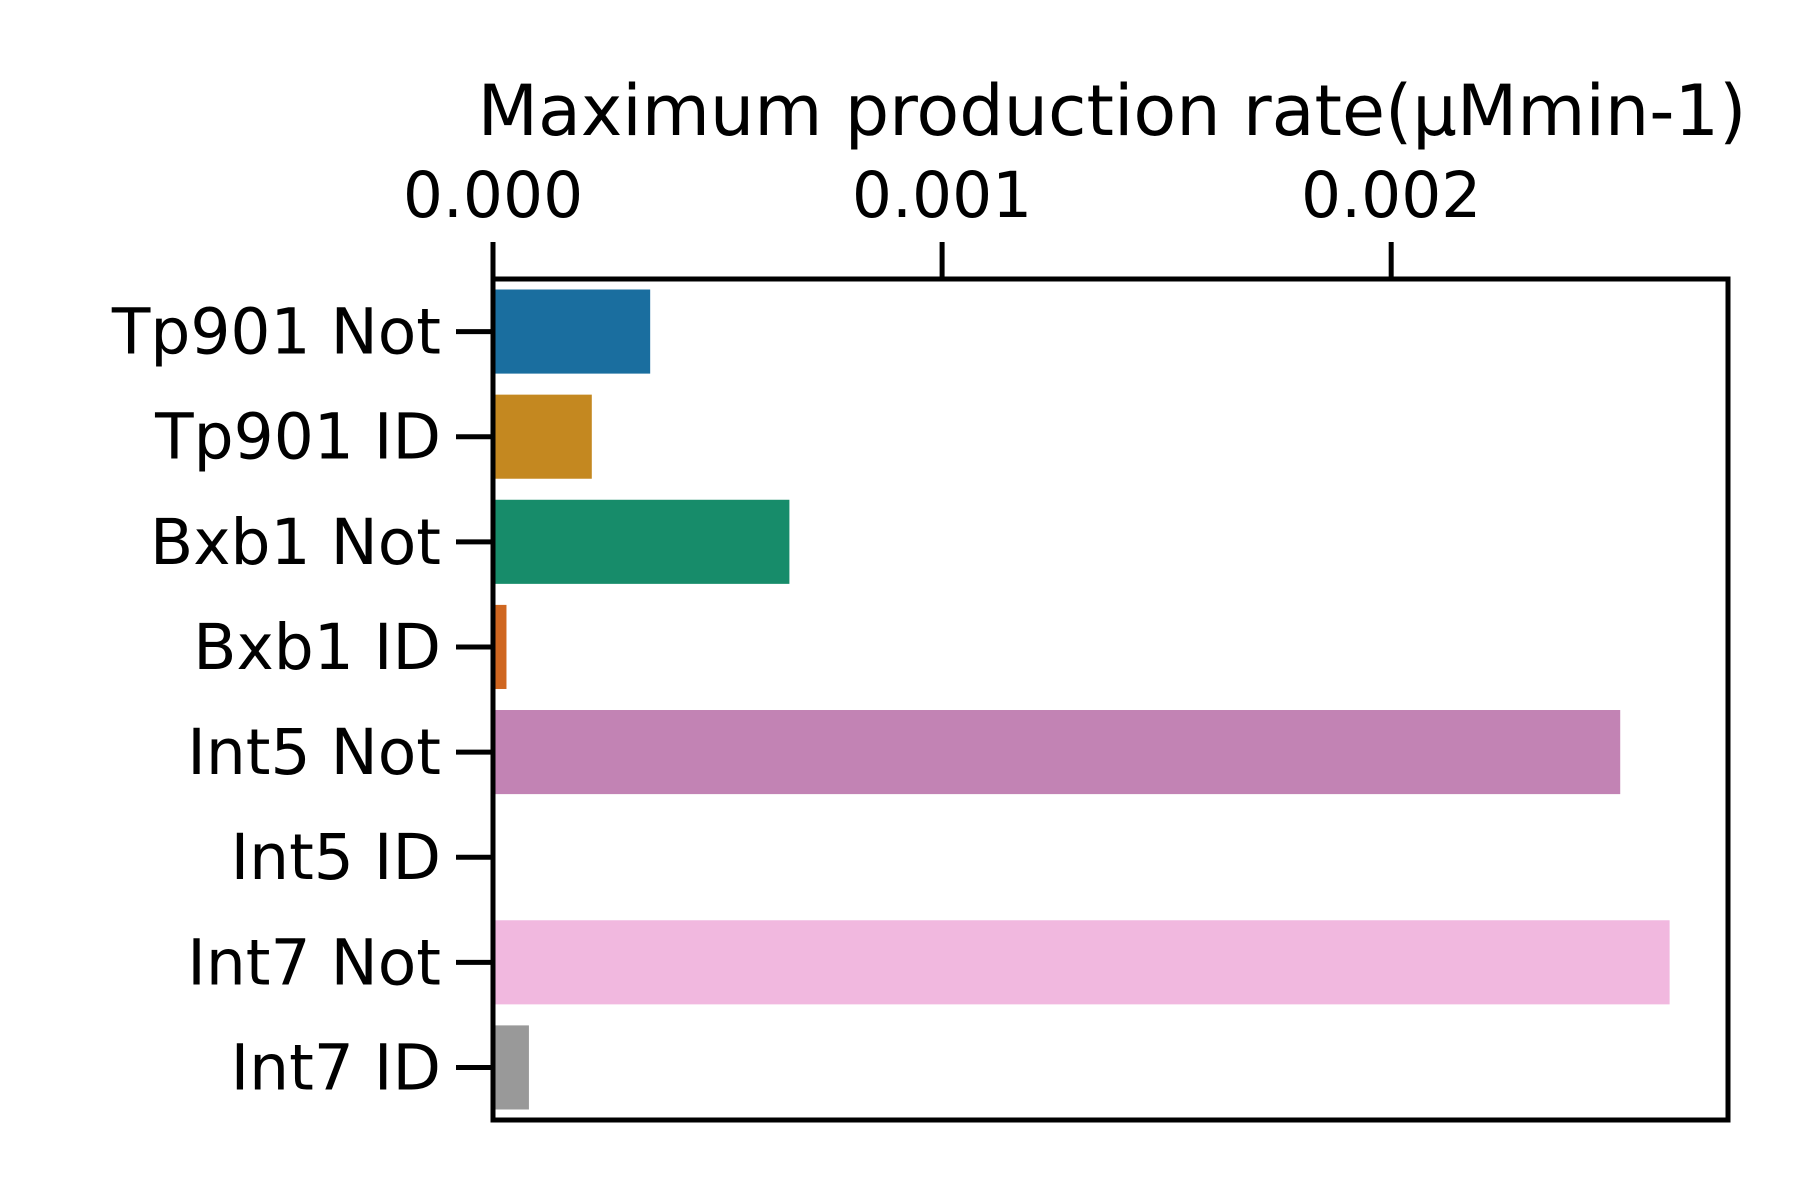 The height and width of the screenshot is (1200, 1800). I want to click on bar-tp901-id, so click(542, 436).